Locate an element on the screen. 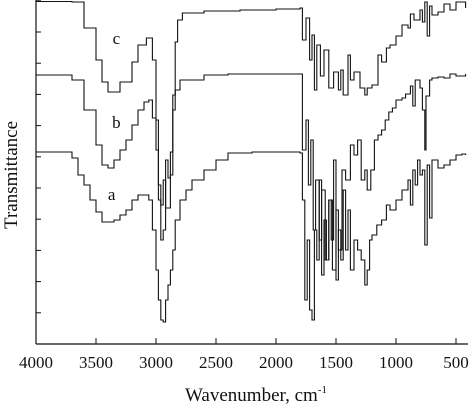  x-tick-label: 2000 is located at coordinates (276, 362).